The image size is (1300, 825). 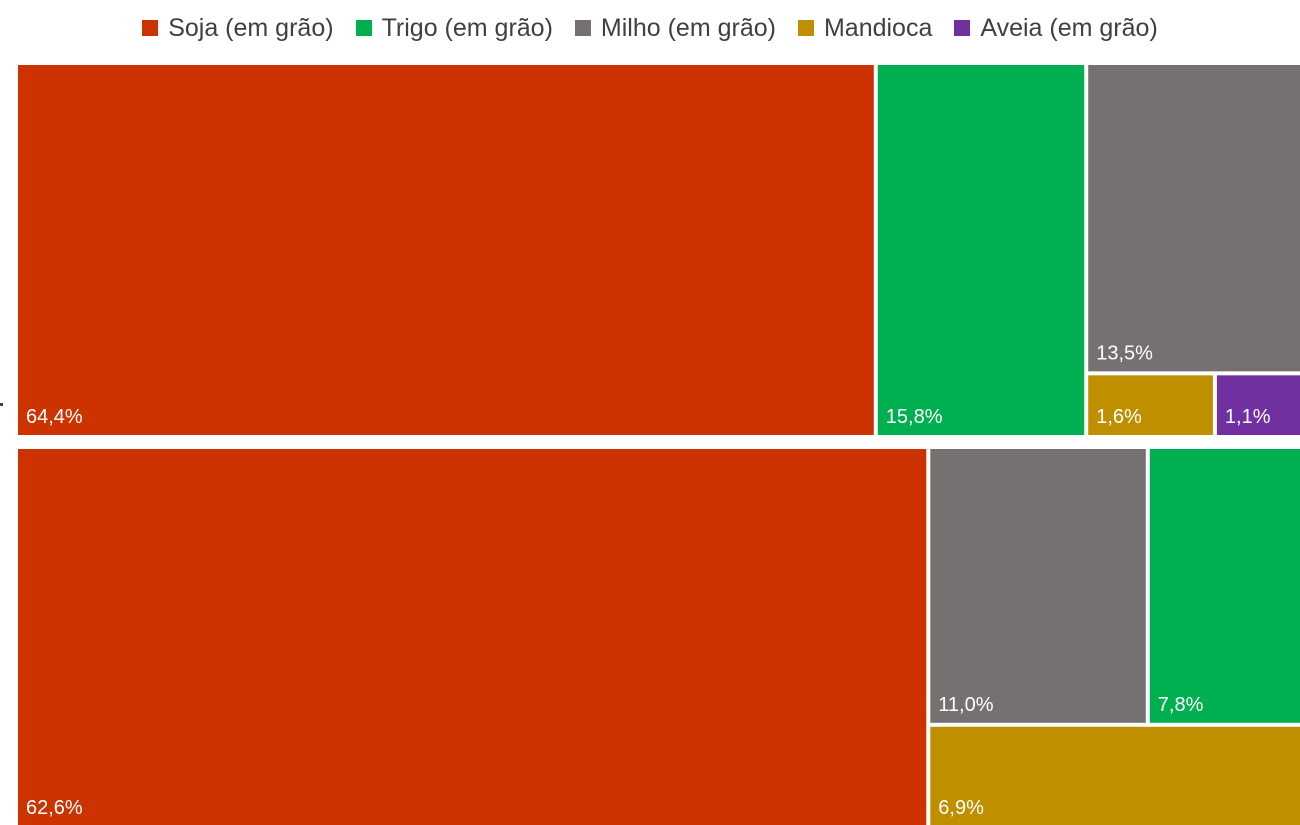 I want to click on legend-label-aveia: Aveia (em grão), so click(x=1069, y=27).